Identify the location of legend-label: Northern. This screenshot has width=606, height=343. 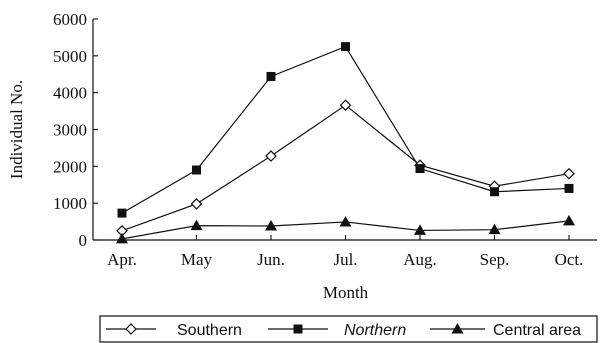
(375, 330).